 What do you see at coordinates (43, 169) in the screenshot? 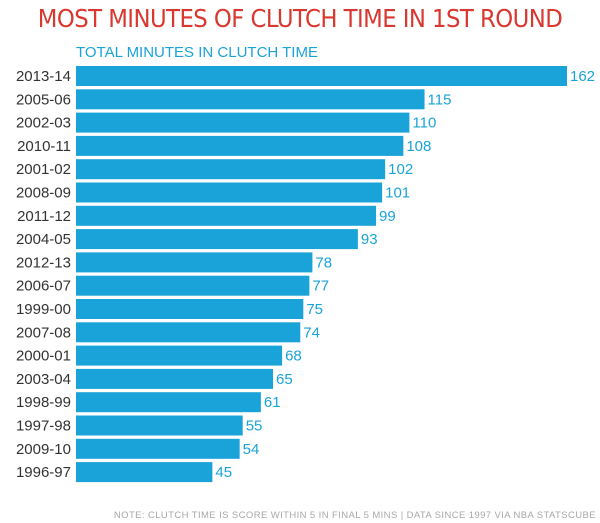
I see `category-label: 2001-02` at bounding box center [43, 169].